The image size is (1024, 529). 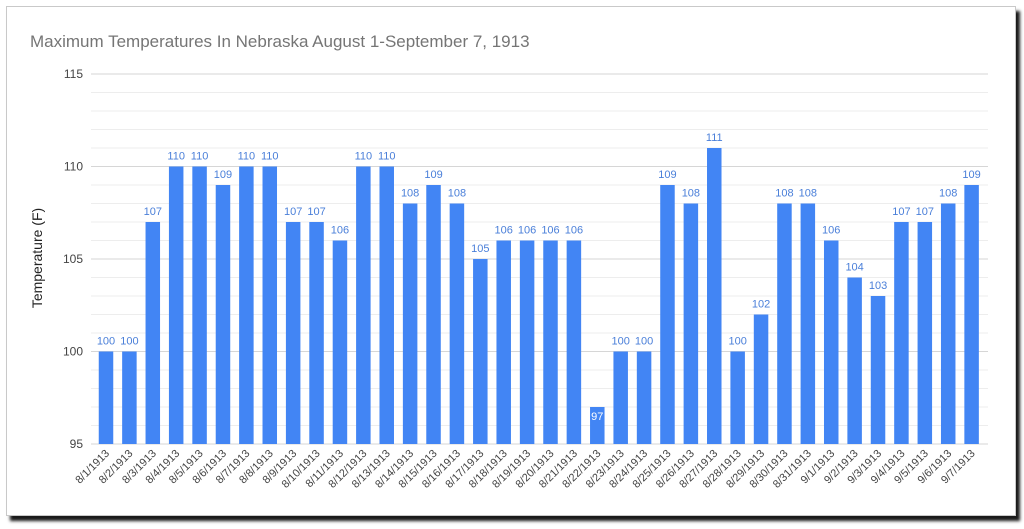 I want to click on data-label: 97, so click(x=597, y=417).